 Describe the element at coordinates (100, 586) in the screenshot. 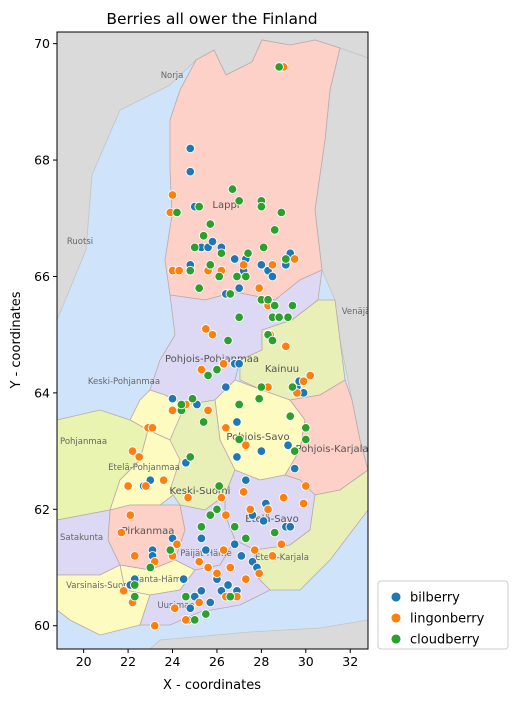

I see `label-varsinais-suomi: Varsinais-Suomi` at that location.